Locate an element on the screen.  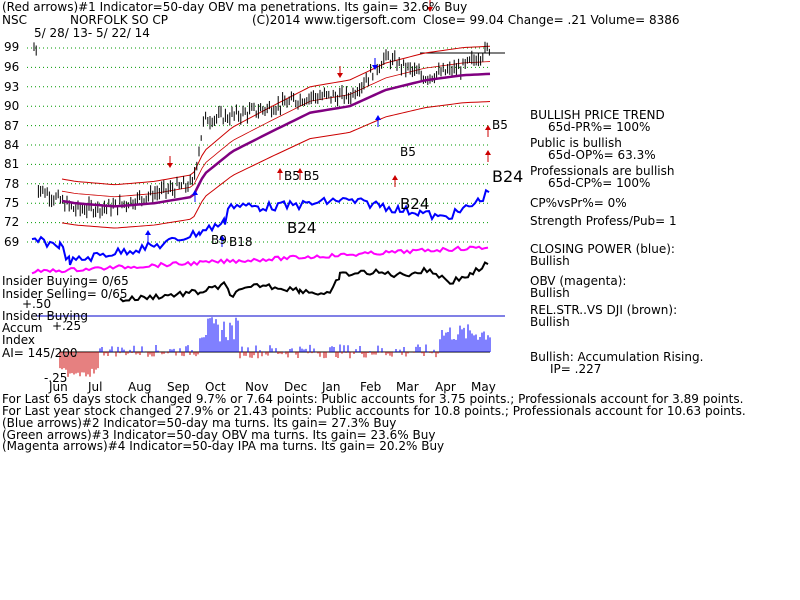
accum-label: Accum is located at coordinates (22, 328).